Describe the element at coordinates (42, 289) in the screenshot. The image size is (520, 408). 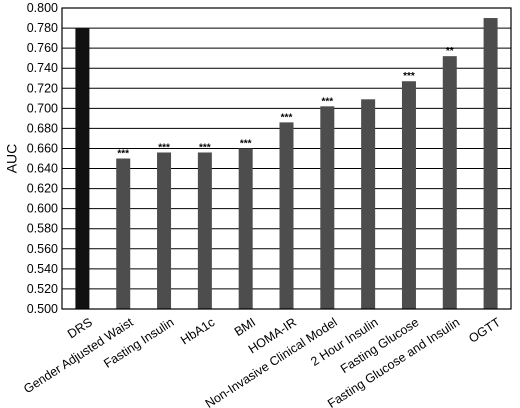
I see `y-tick-label: 0.520` at that location.